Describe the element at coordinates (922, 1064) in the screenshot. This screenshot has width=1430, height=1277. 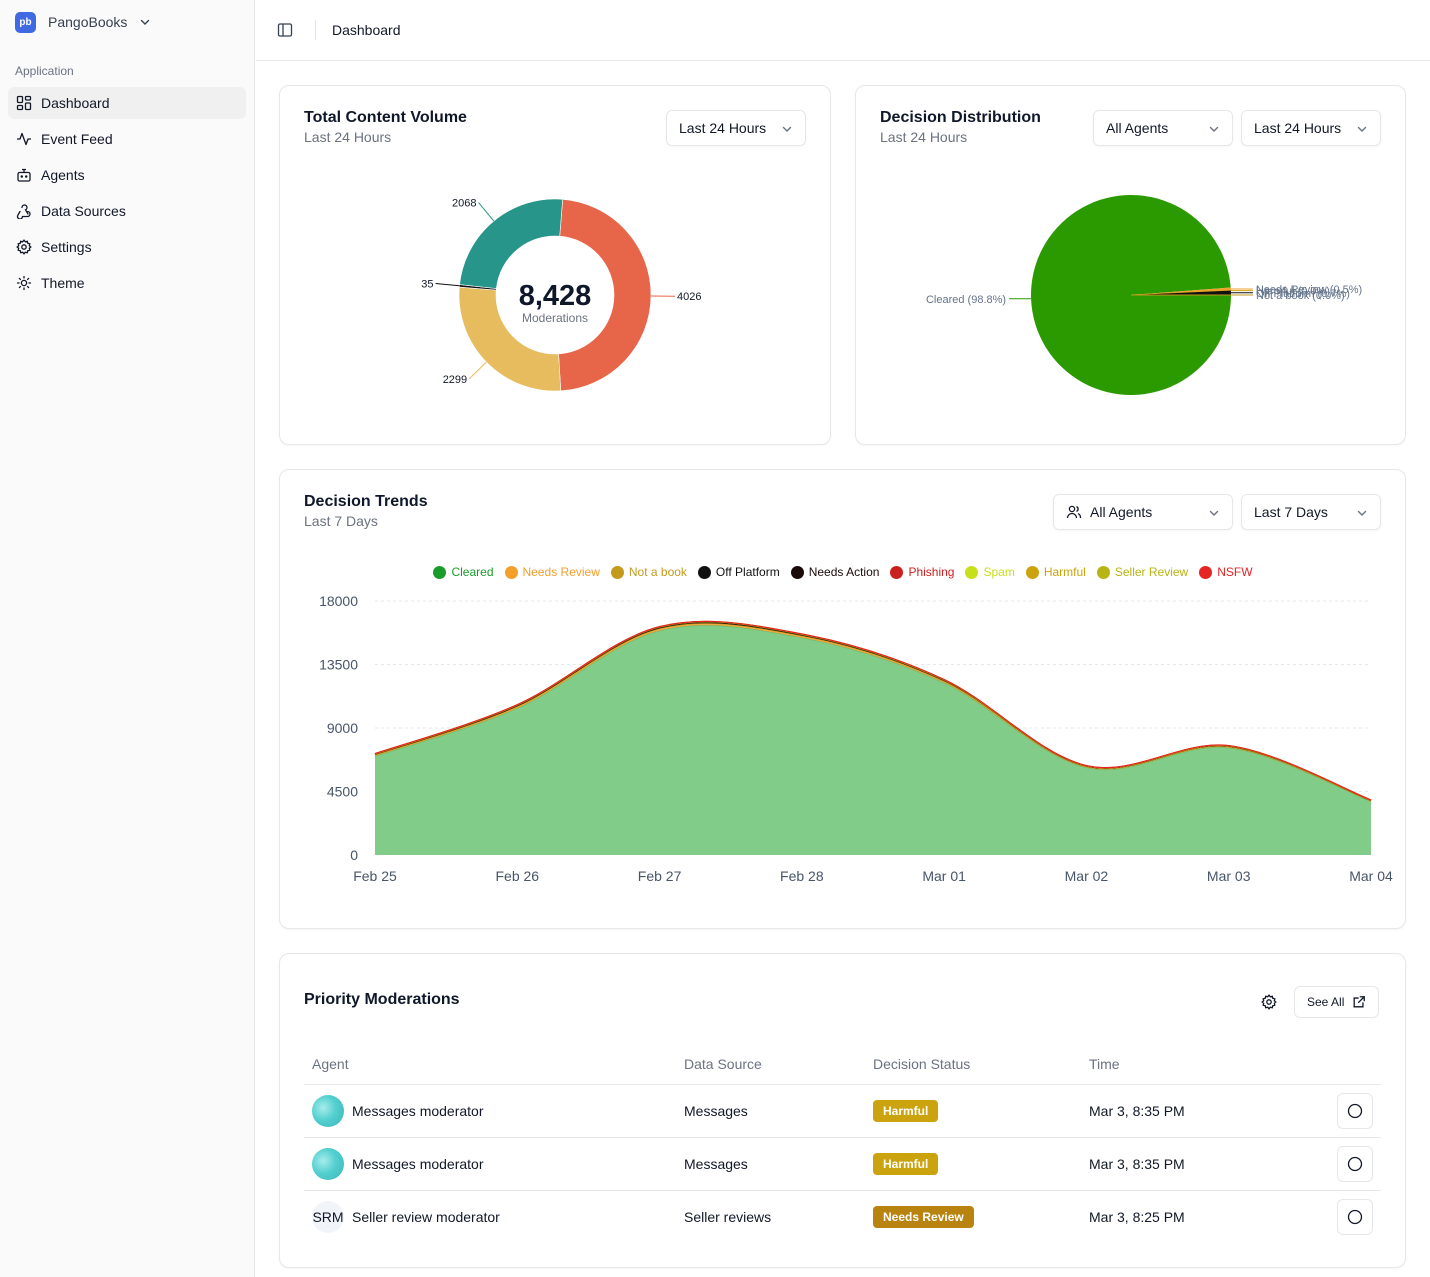
I see `column-header-decision-status: Decision Status` at that location.